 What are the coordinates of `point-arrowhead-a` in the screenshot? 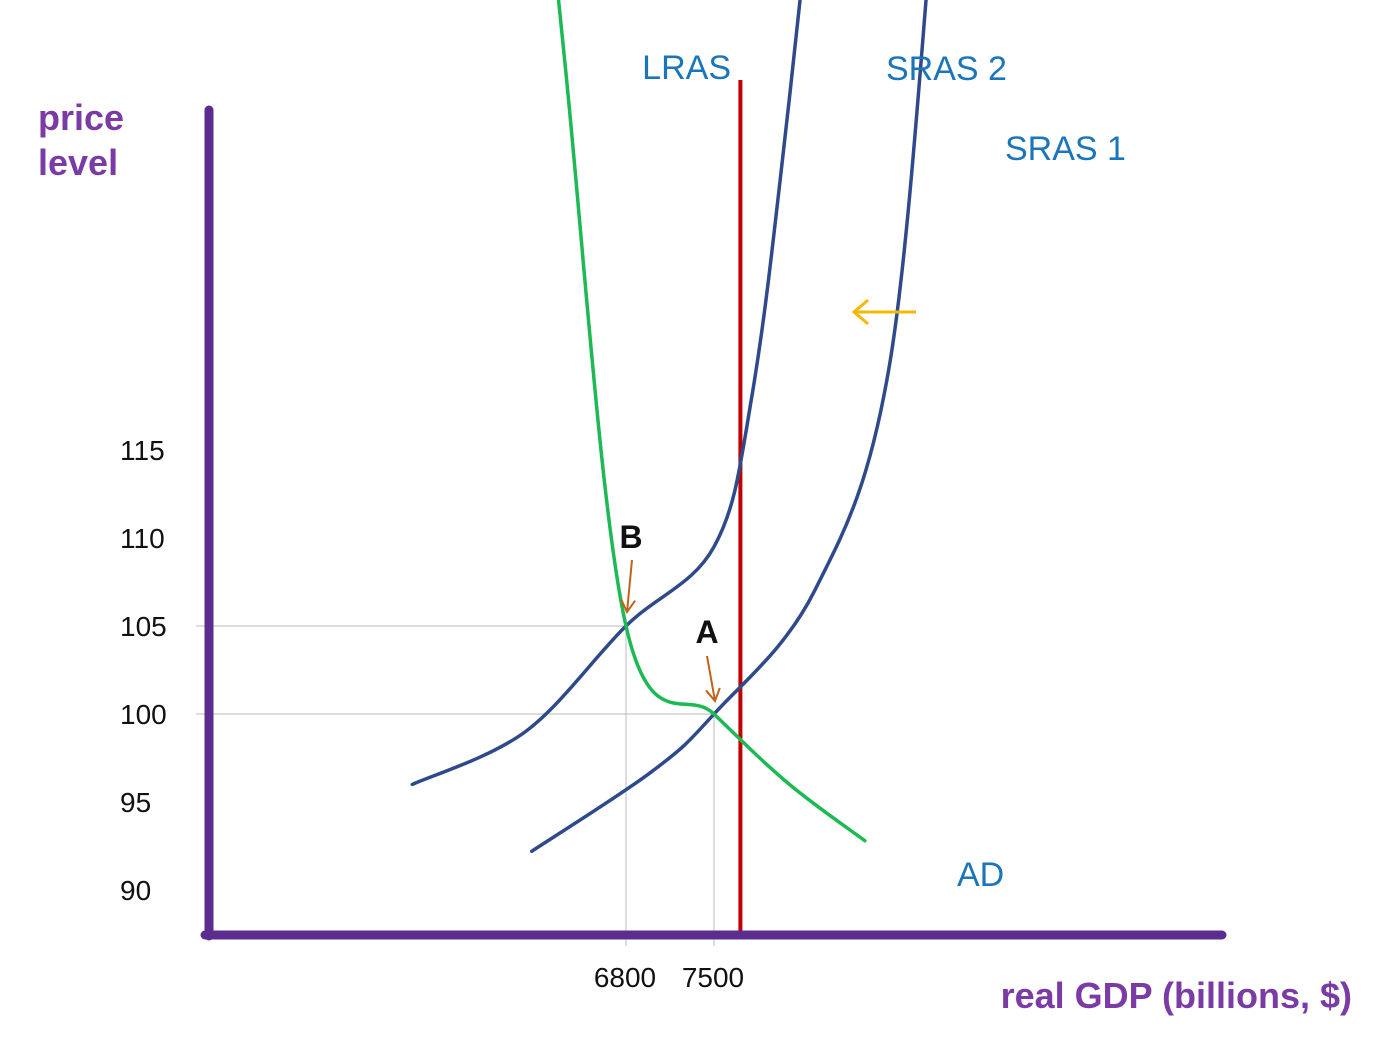 It's located at (713, 695).